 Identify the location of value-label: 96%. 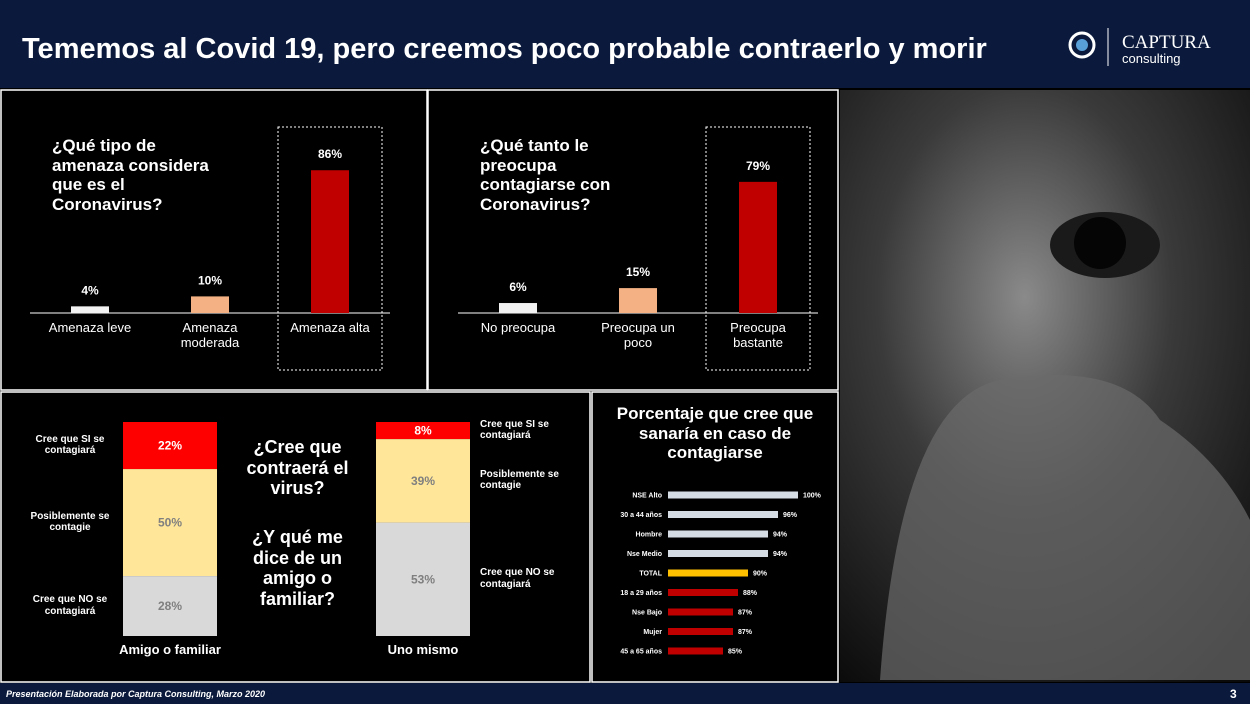
(790, 515).